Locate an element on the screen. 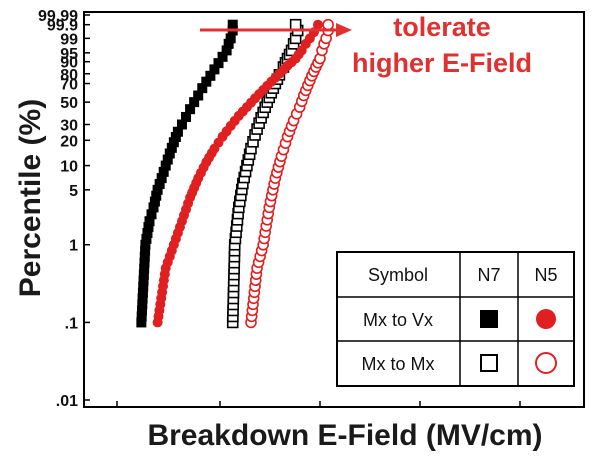 The height and width of the screenshot is (456, 600). y-tick-label: 99.9 is located at coordinates (62, 26).